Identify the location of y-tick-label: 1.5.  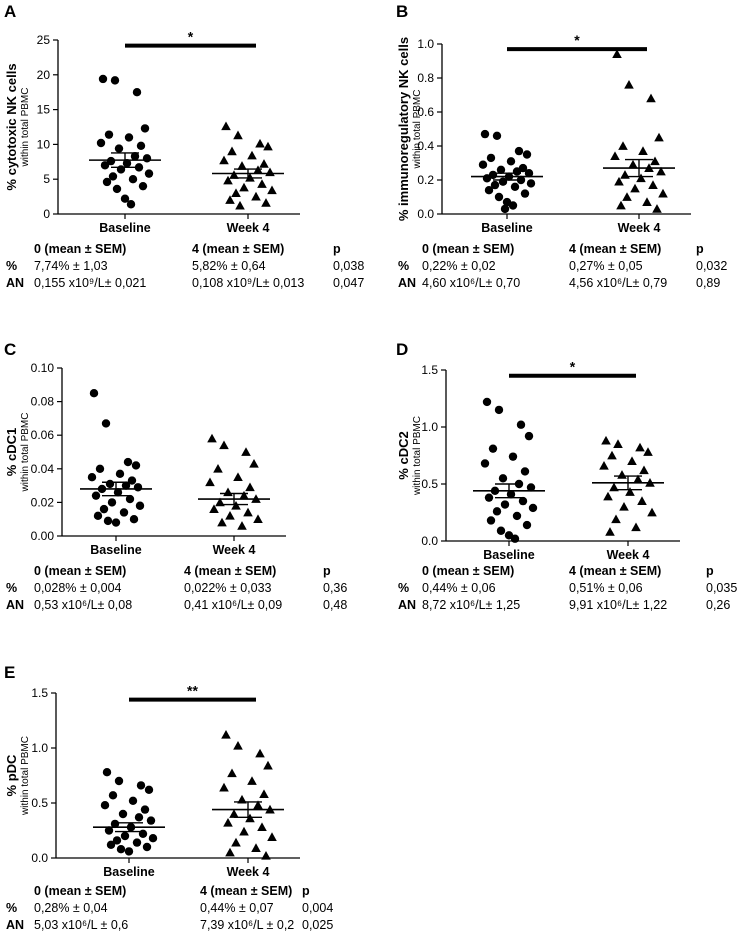
(39, 693).